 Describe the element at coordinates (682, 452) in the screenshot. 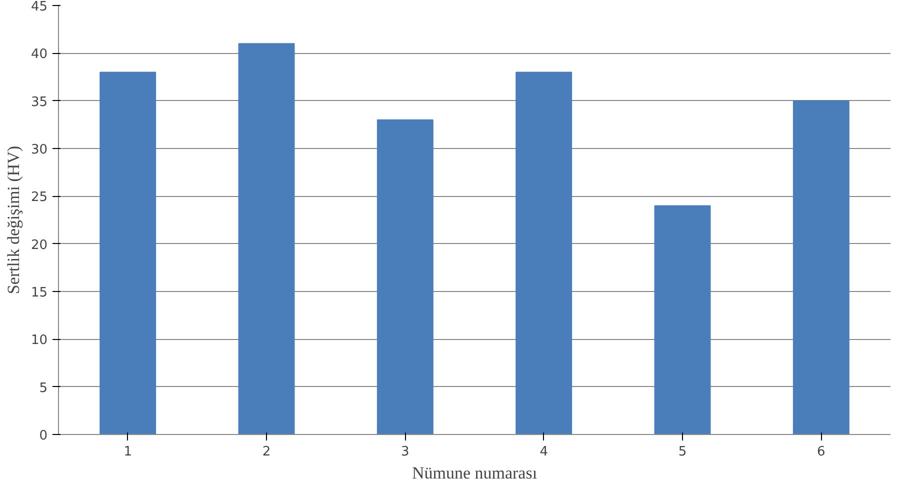

I see `x-tick-label: 5` at that location.